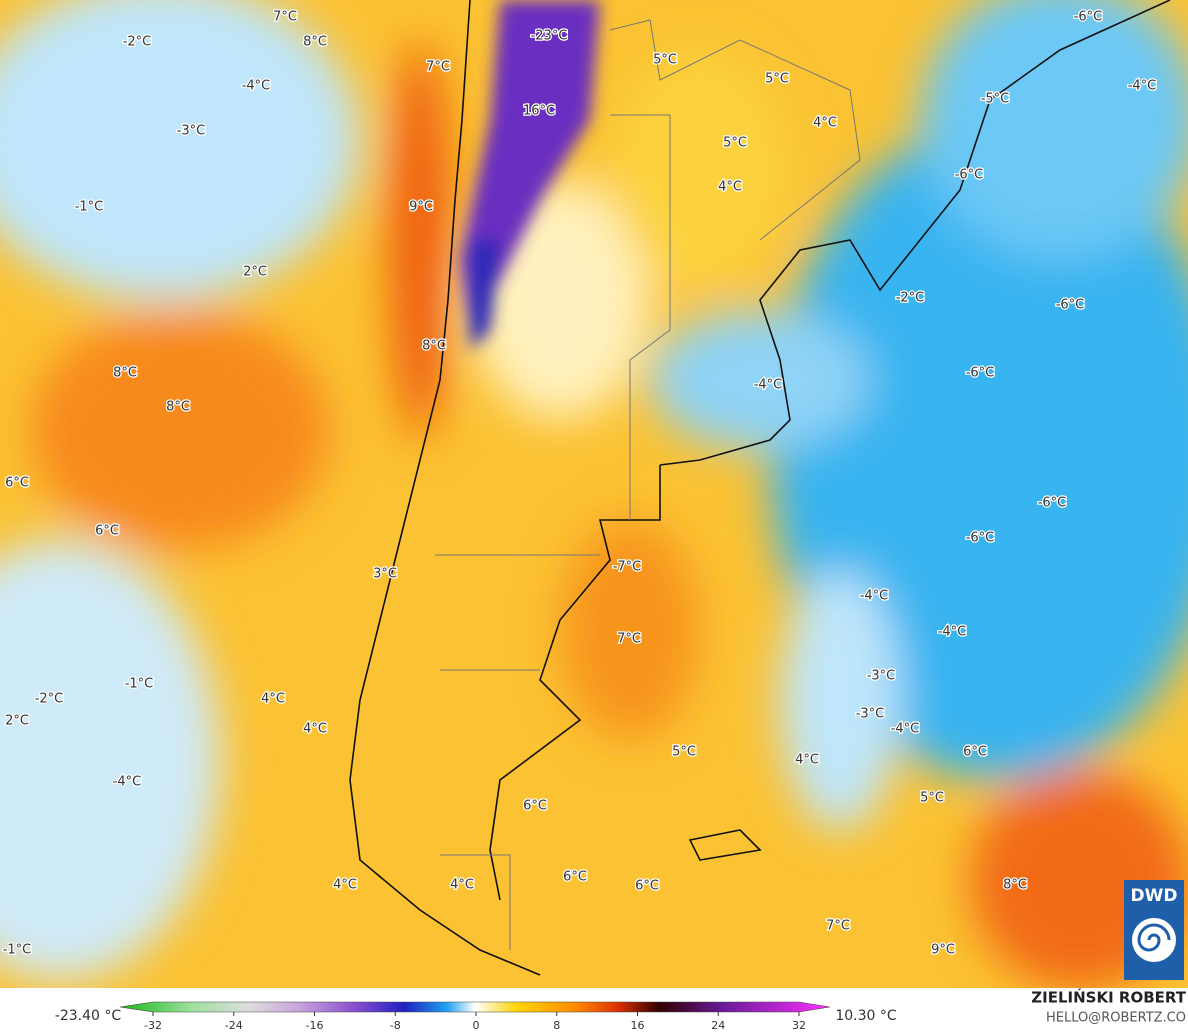  What do you see at coordinates (1154, 937) in the screenshot?
I see `logo-spiral` at bounding box center [1154, 937].